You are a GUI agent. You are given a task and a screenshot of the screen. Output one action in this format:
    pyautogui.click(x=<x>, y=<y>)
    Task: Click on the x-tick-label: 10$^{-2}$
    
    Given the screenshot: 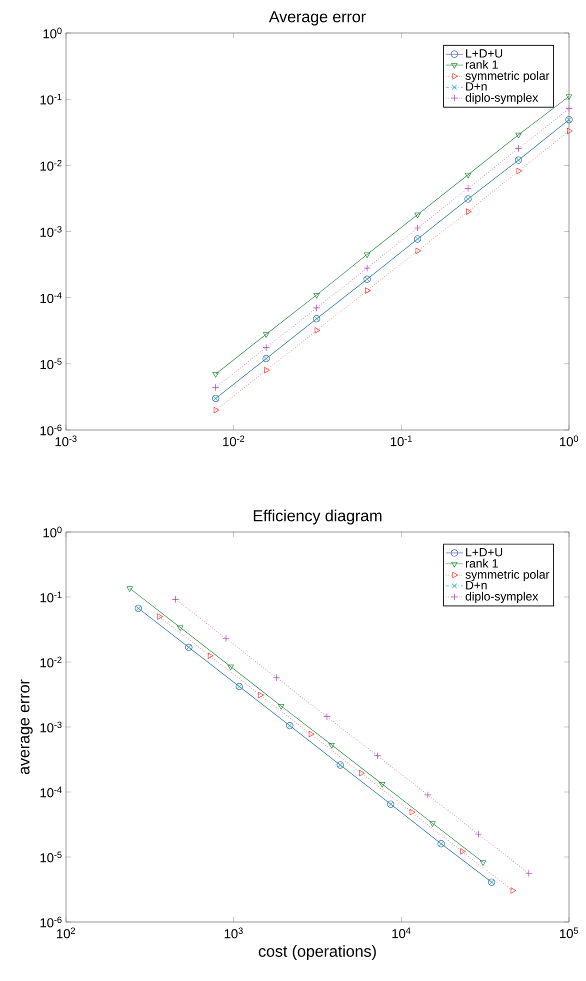 What is the action you would take?
    pyautogui.click(x=233, y=441)
    